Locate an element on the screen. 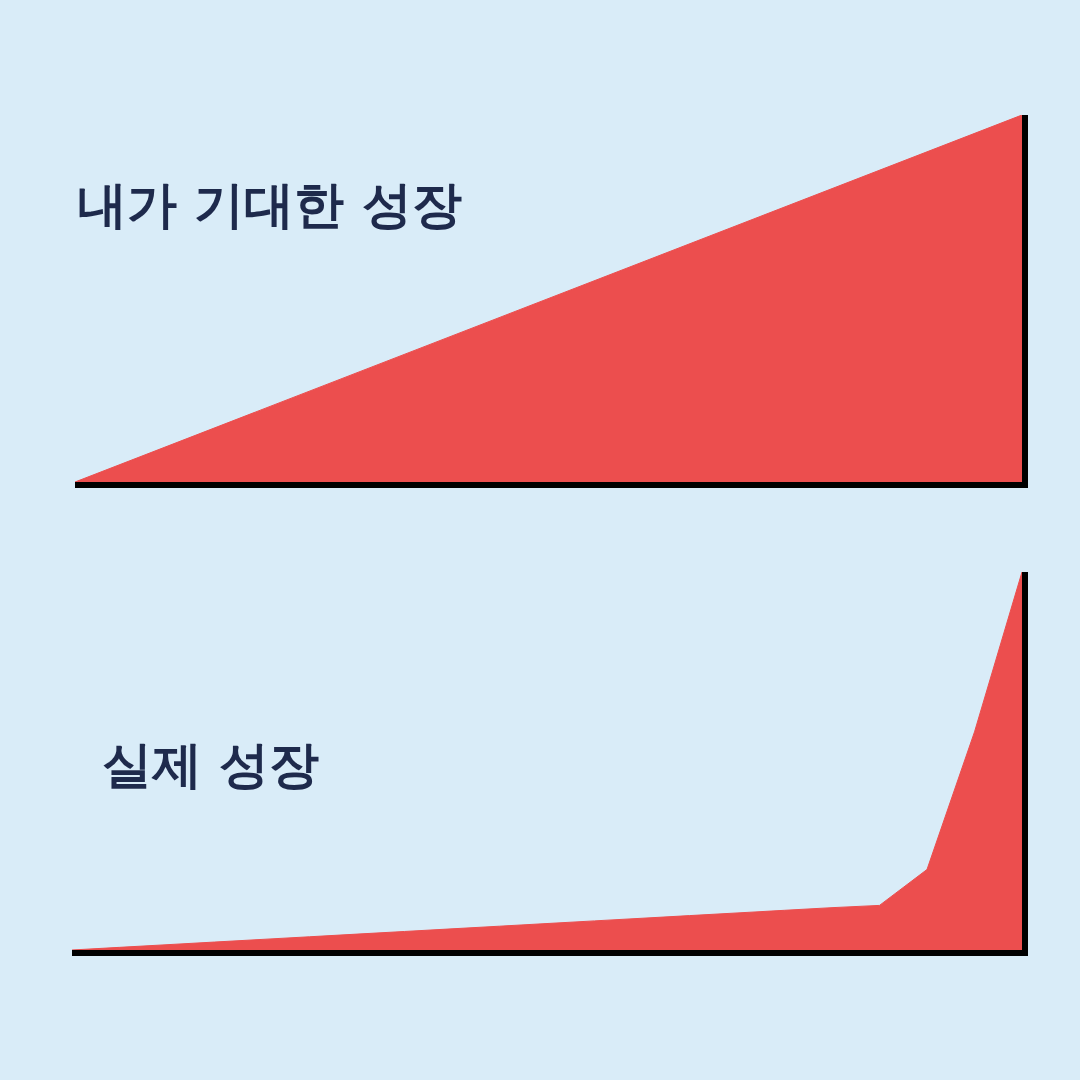 This screenshot has height=1080, width=1080. text: 실제 성장 is located at coordinates (211, 765).